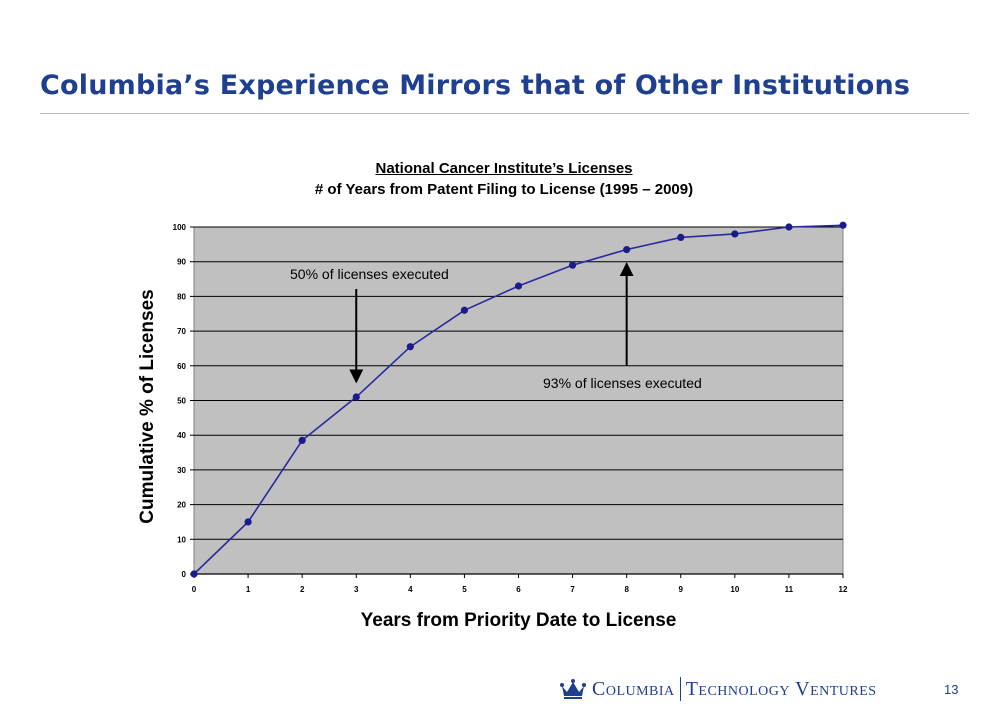  I want to click on x-tick-label: 7, so click(572, 589).